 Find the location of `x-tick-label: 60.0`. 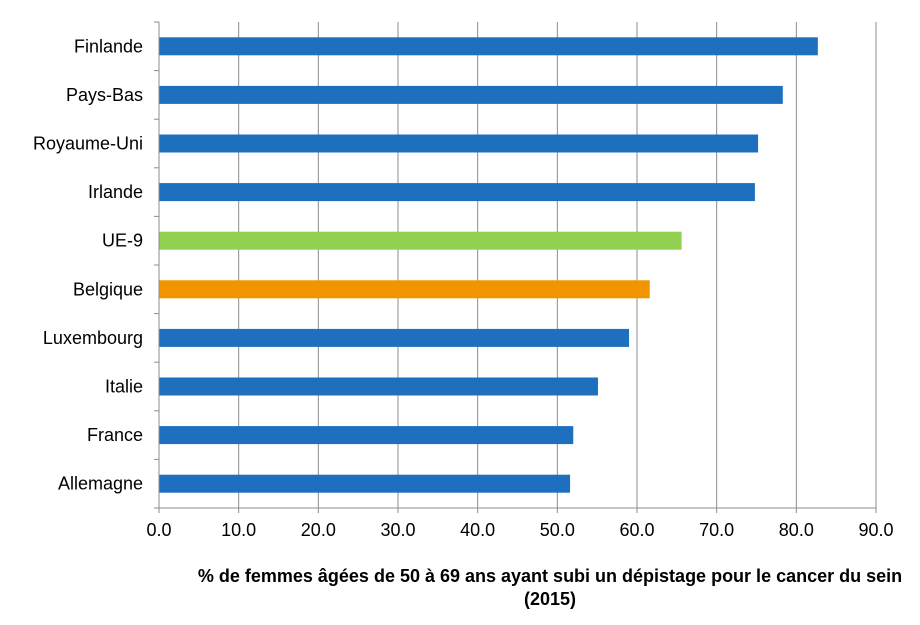

x-tick-label: 60.0 is located at coordinates (636, 530).